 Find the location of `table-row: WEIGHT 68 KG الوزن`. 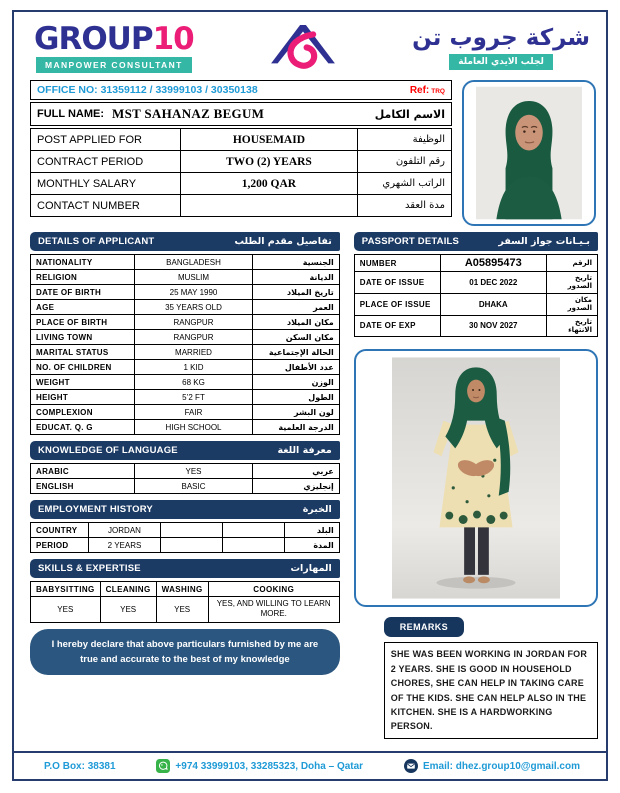

table-row: WEIGHT 68 KG الوزن is located at coordinates (185, 382).